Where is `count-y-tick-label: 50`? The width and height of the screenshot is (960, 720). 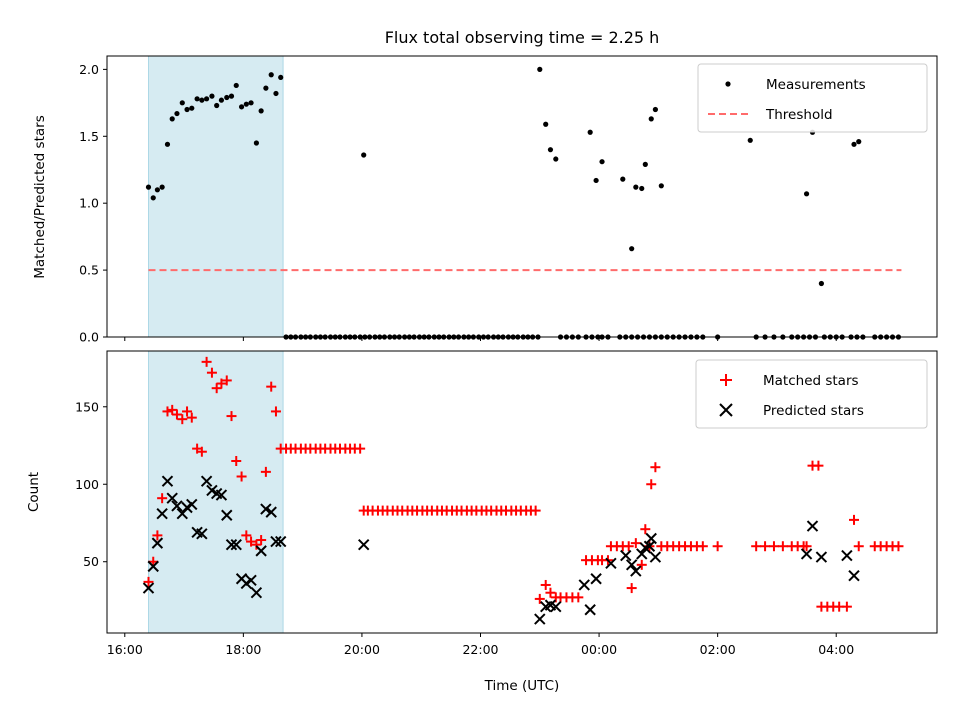
count-y-tick-label: 50 is located at coordinates (91, 561).